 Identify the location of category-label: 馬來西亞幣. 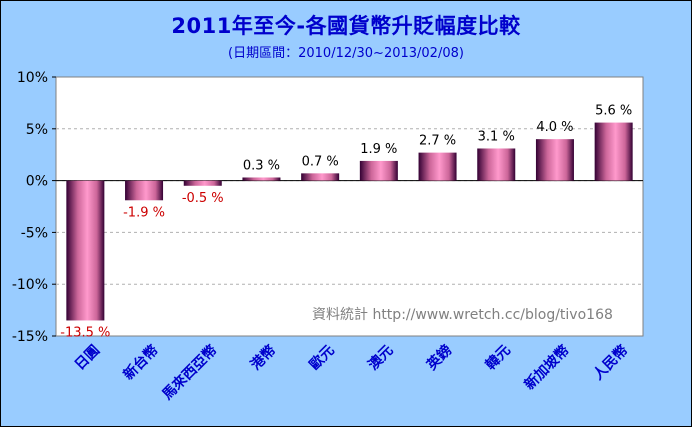
(190, 373).